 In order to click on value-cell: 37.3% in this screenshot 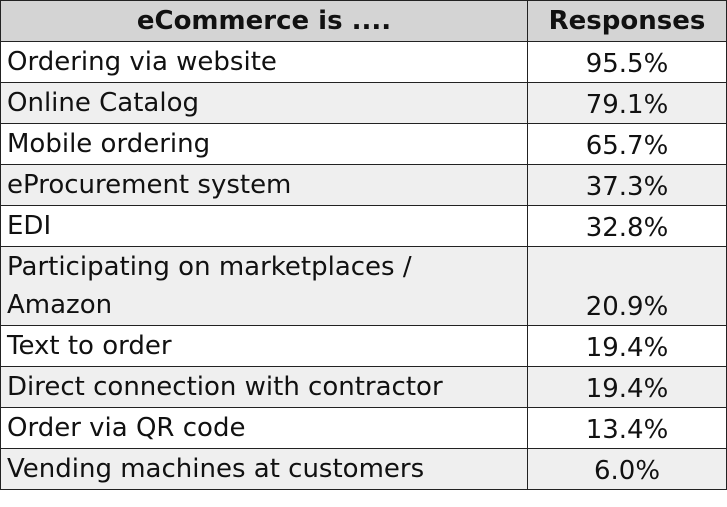, I will do `click(627, 185)`.